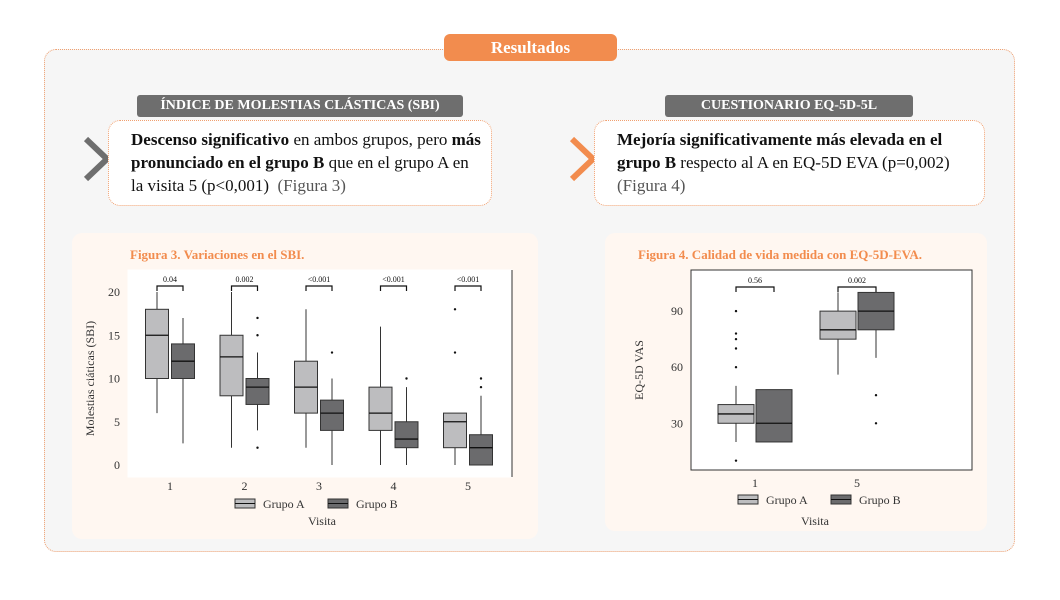  Describe the element at coordinates (319, 486) in the screenshot. I see `x-tick-label: 3` at that location.